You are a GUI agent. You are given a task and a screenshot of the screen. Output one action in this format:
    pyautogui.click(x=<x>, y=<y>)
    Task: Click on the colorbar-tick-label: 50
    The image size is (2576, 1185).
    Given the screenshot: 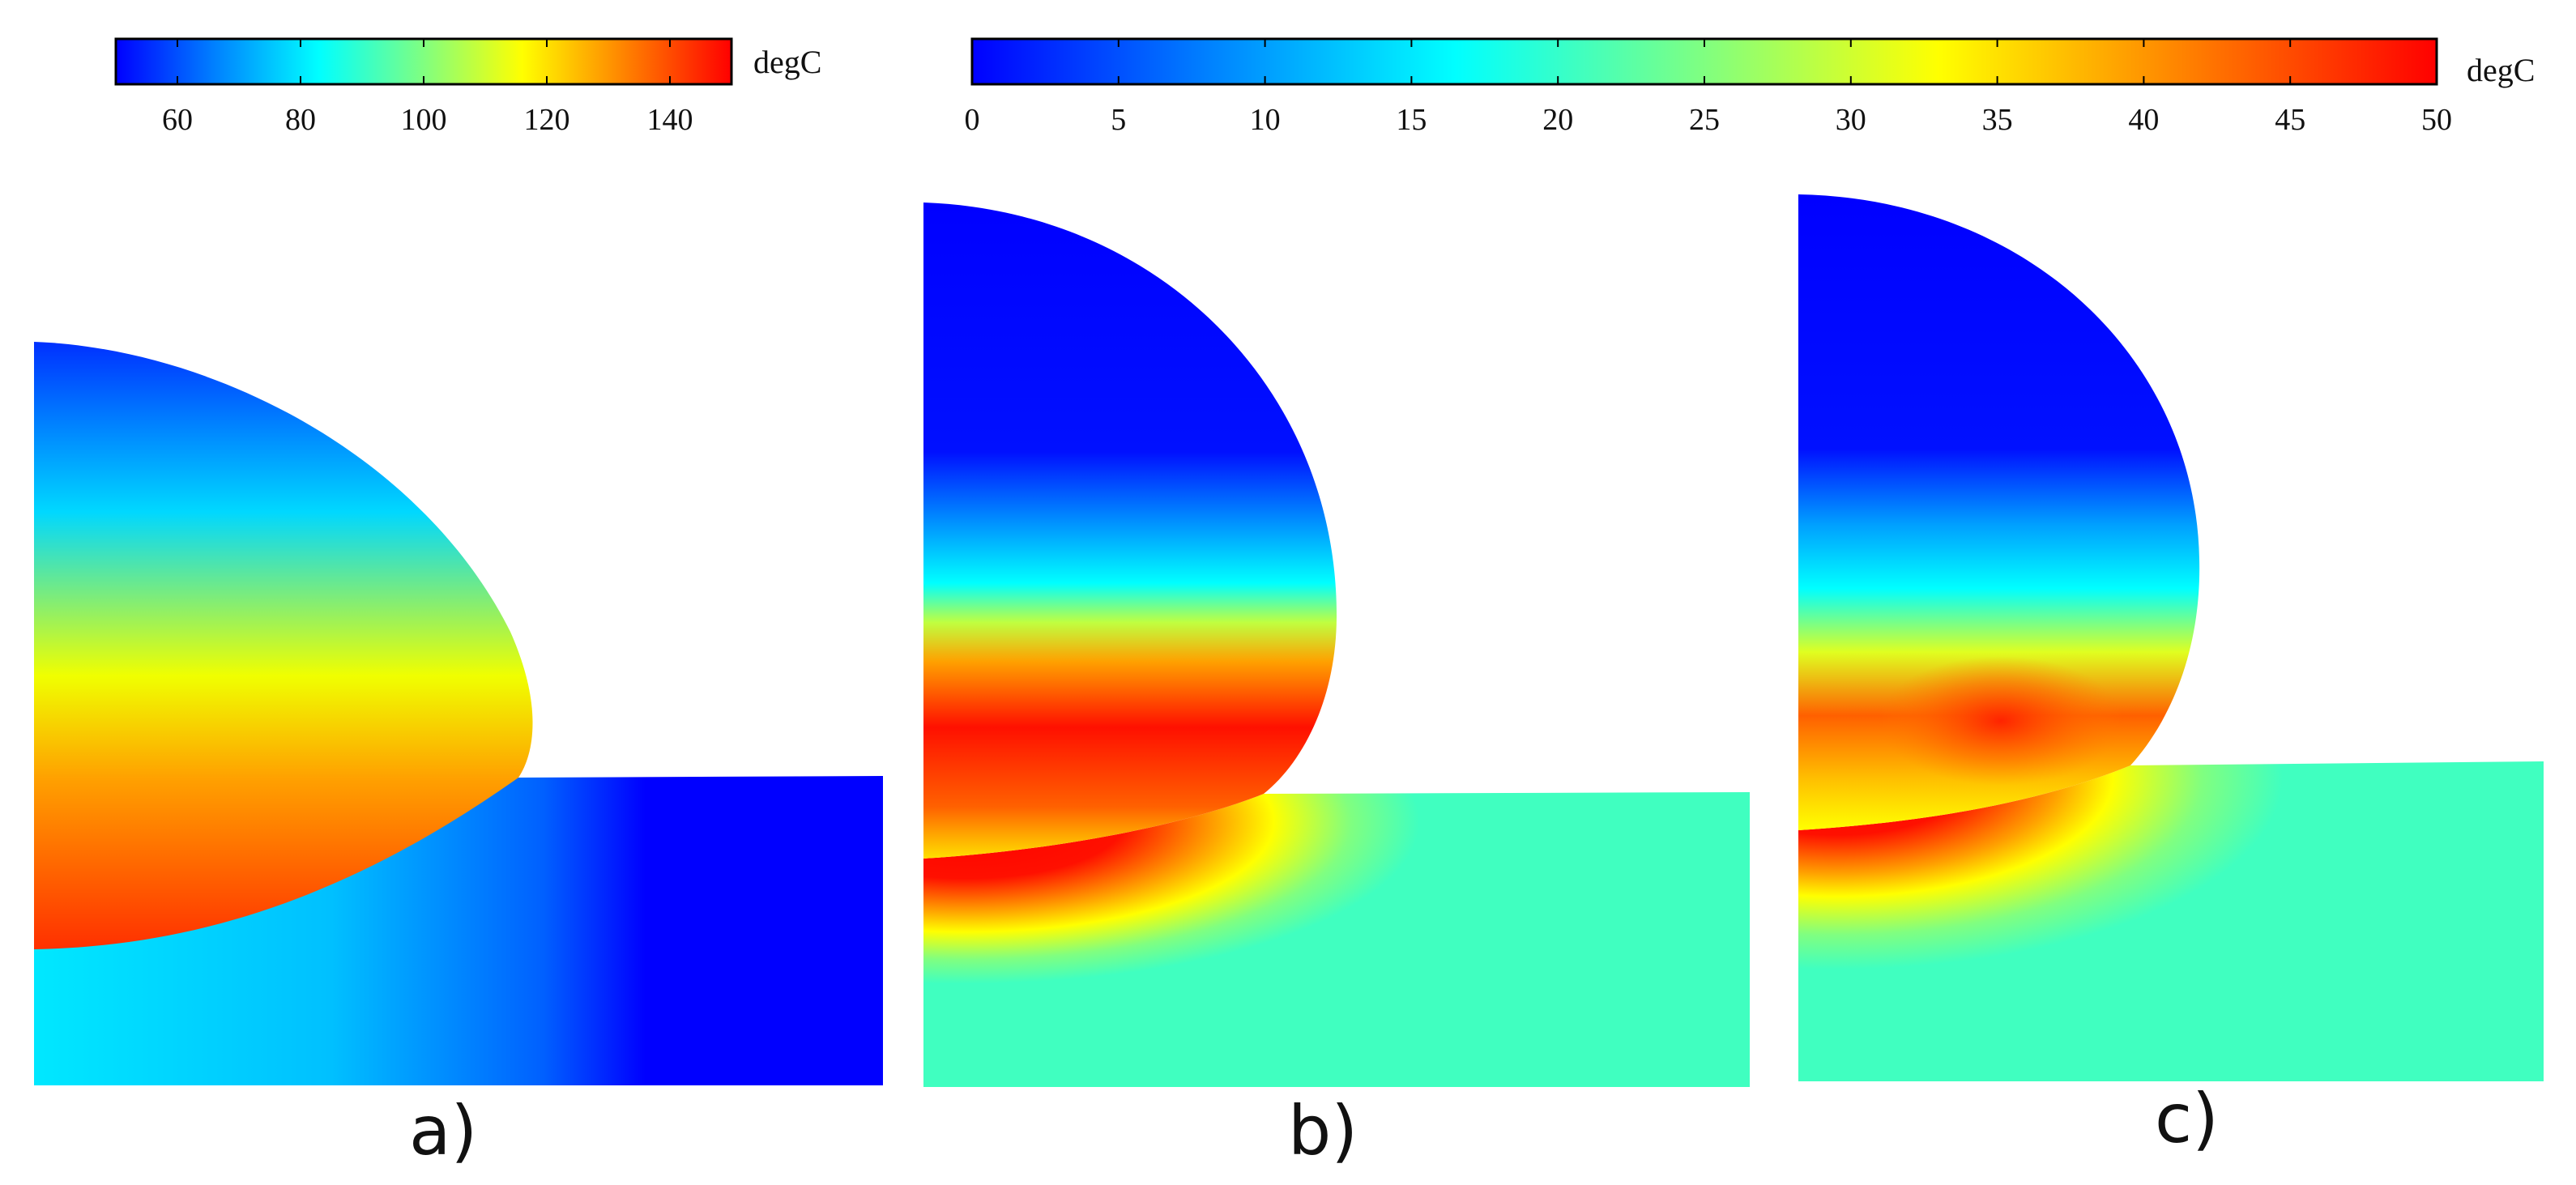 What is the action you would take?
    pyautogui.click(x=2437, y=120)
    